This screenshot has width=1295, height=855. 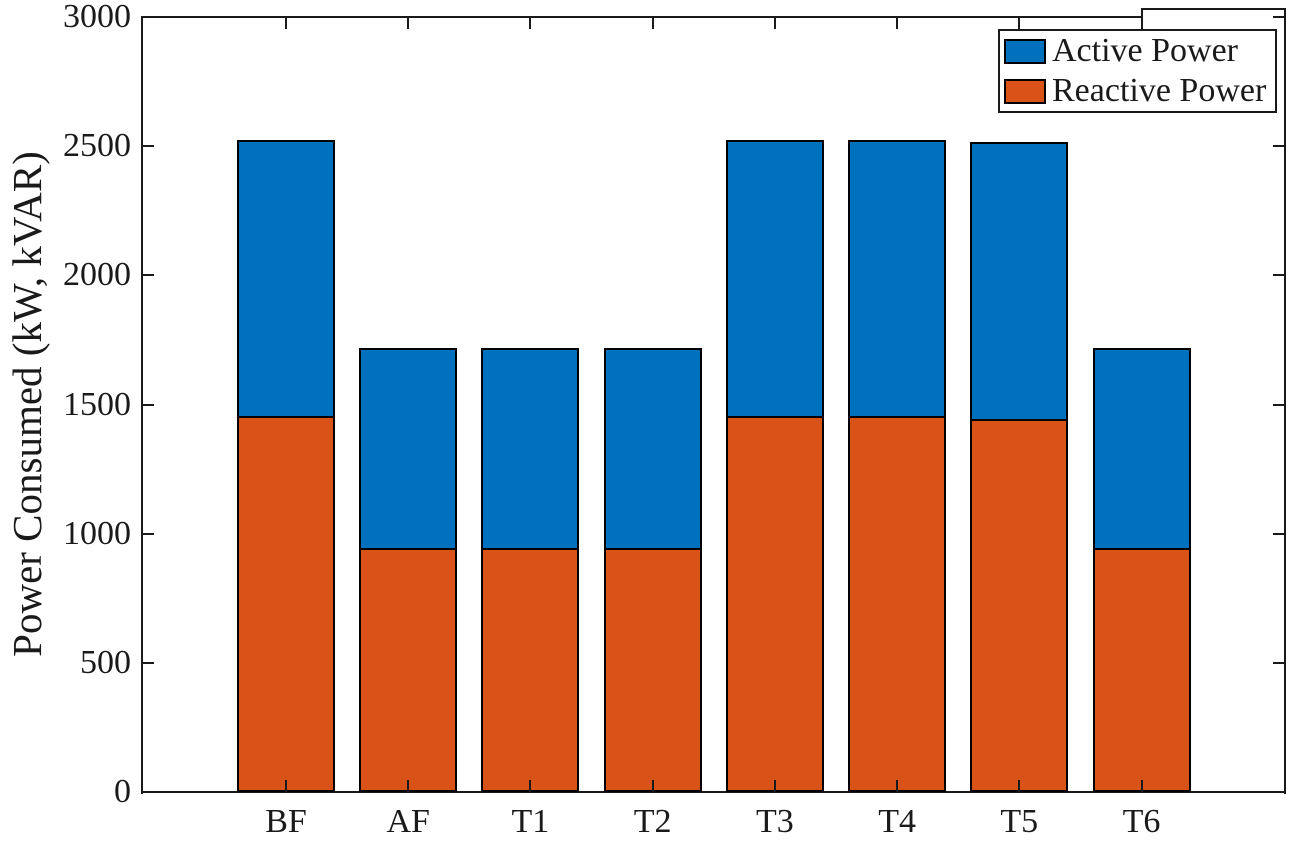 What do you see at coordinates (774, 280) in the screenshot?
I see `bar-t3-active-segment` at bounding box center [774, 280].